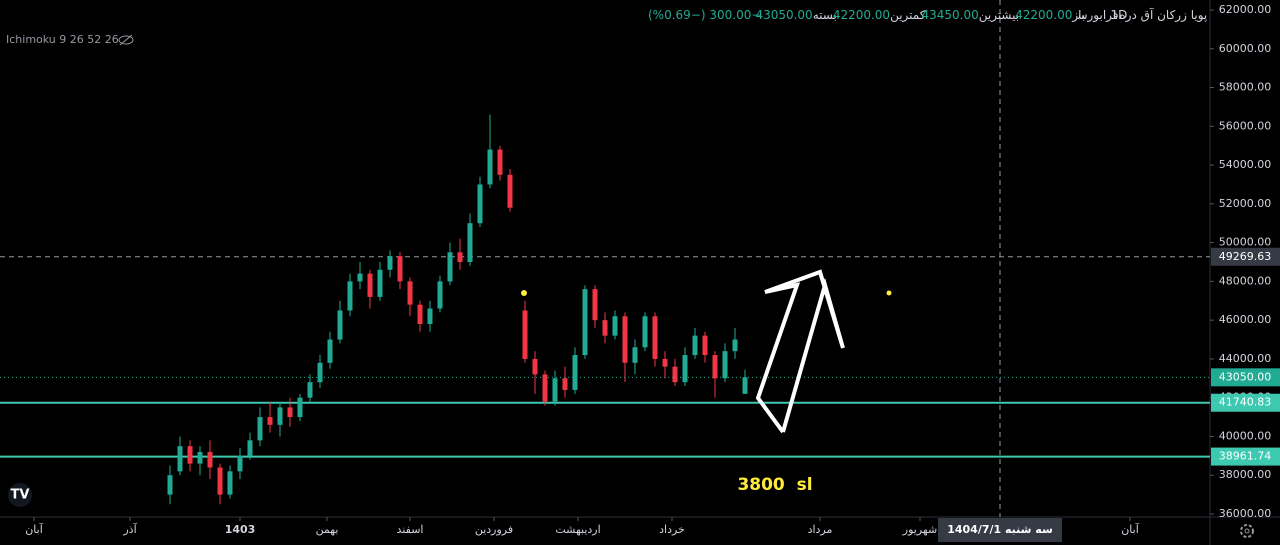 The height and width of the screenshot is (545, 1280). Describe the element at coordinates (129, 529) in the screenshot. I see `x-tick-label: آذر` at that location.